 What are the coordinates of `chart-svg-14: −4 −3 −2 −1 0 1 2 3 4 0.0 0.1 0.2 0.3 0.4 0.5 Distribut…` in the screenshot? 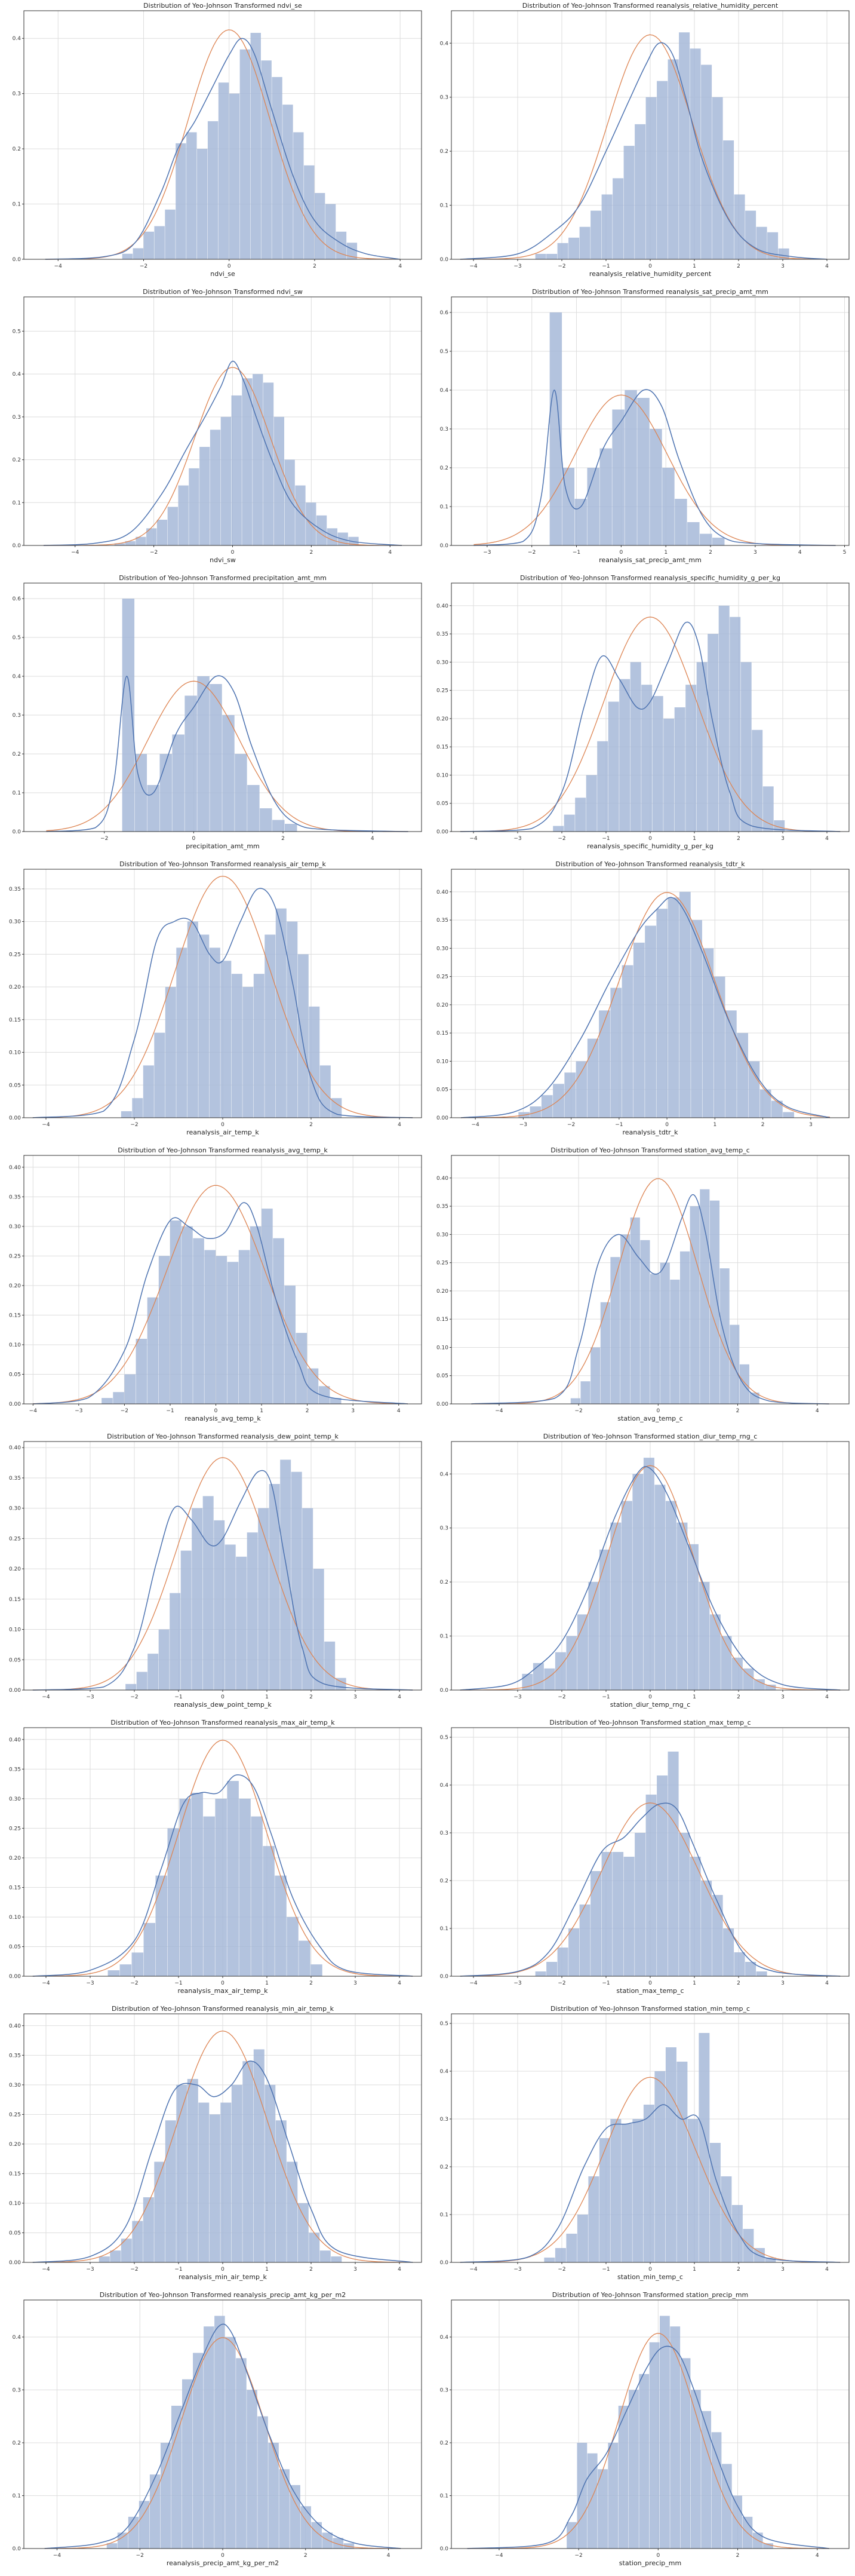 It's located at (645, 1857).